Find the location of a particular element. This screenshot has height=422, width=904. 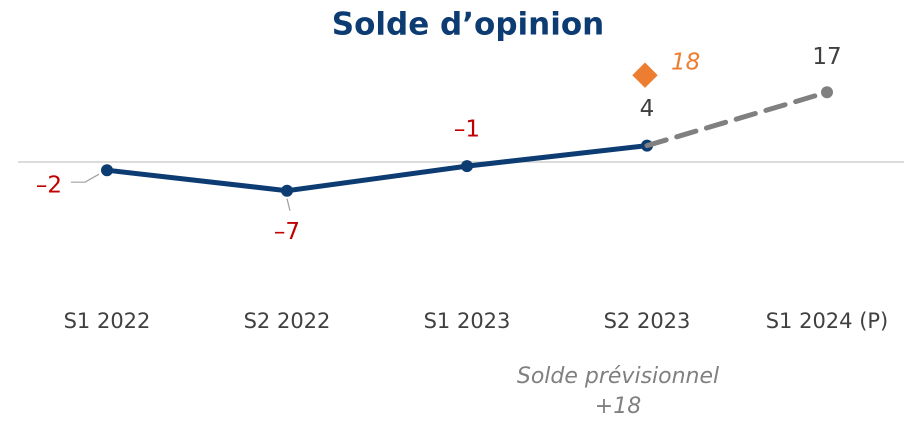

annotation: Solde prévisionnel is located at coordinates (618, 376).